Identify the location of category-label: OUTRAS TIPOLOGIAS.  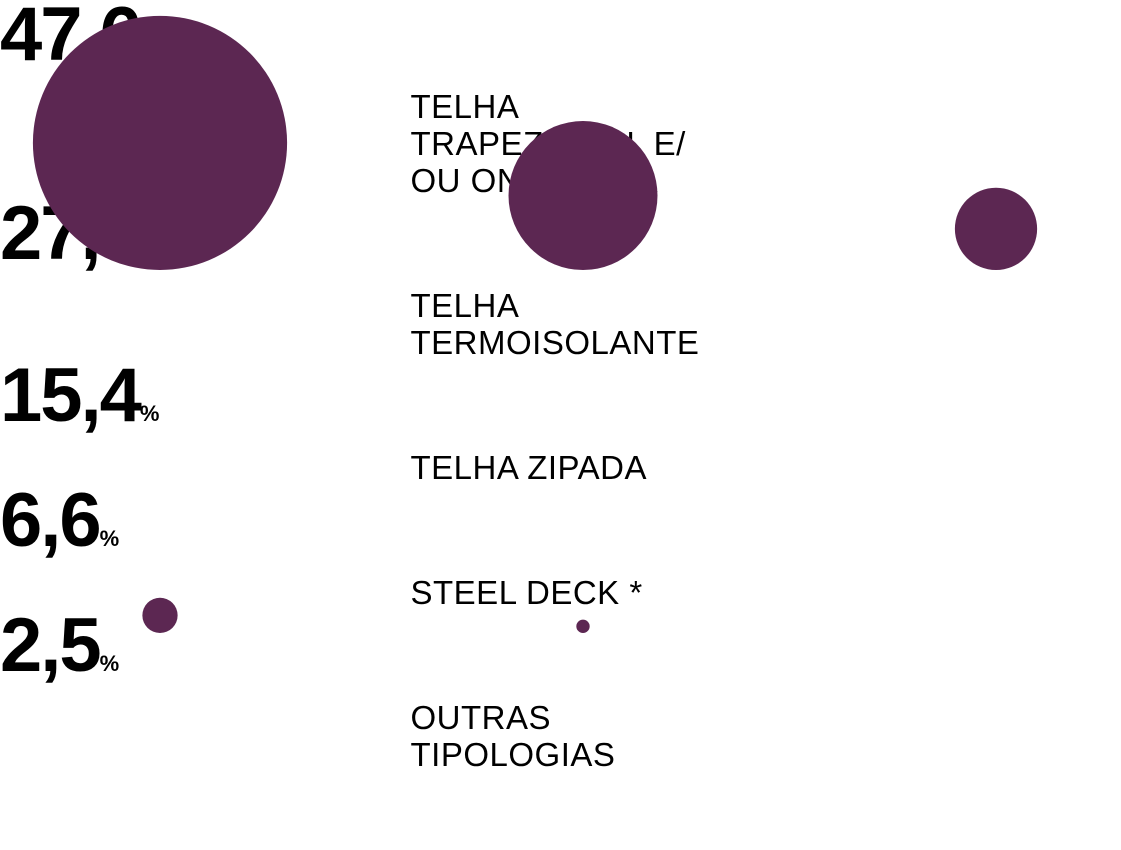
(513, 736).